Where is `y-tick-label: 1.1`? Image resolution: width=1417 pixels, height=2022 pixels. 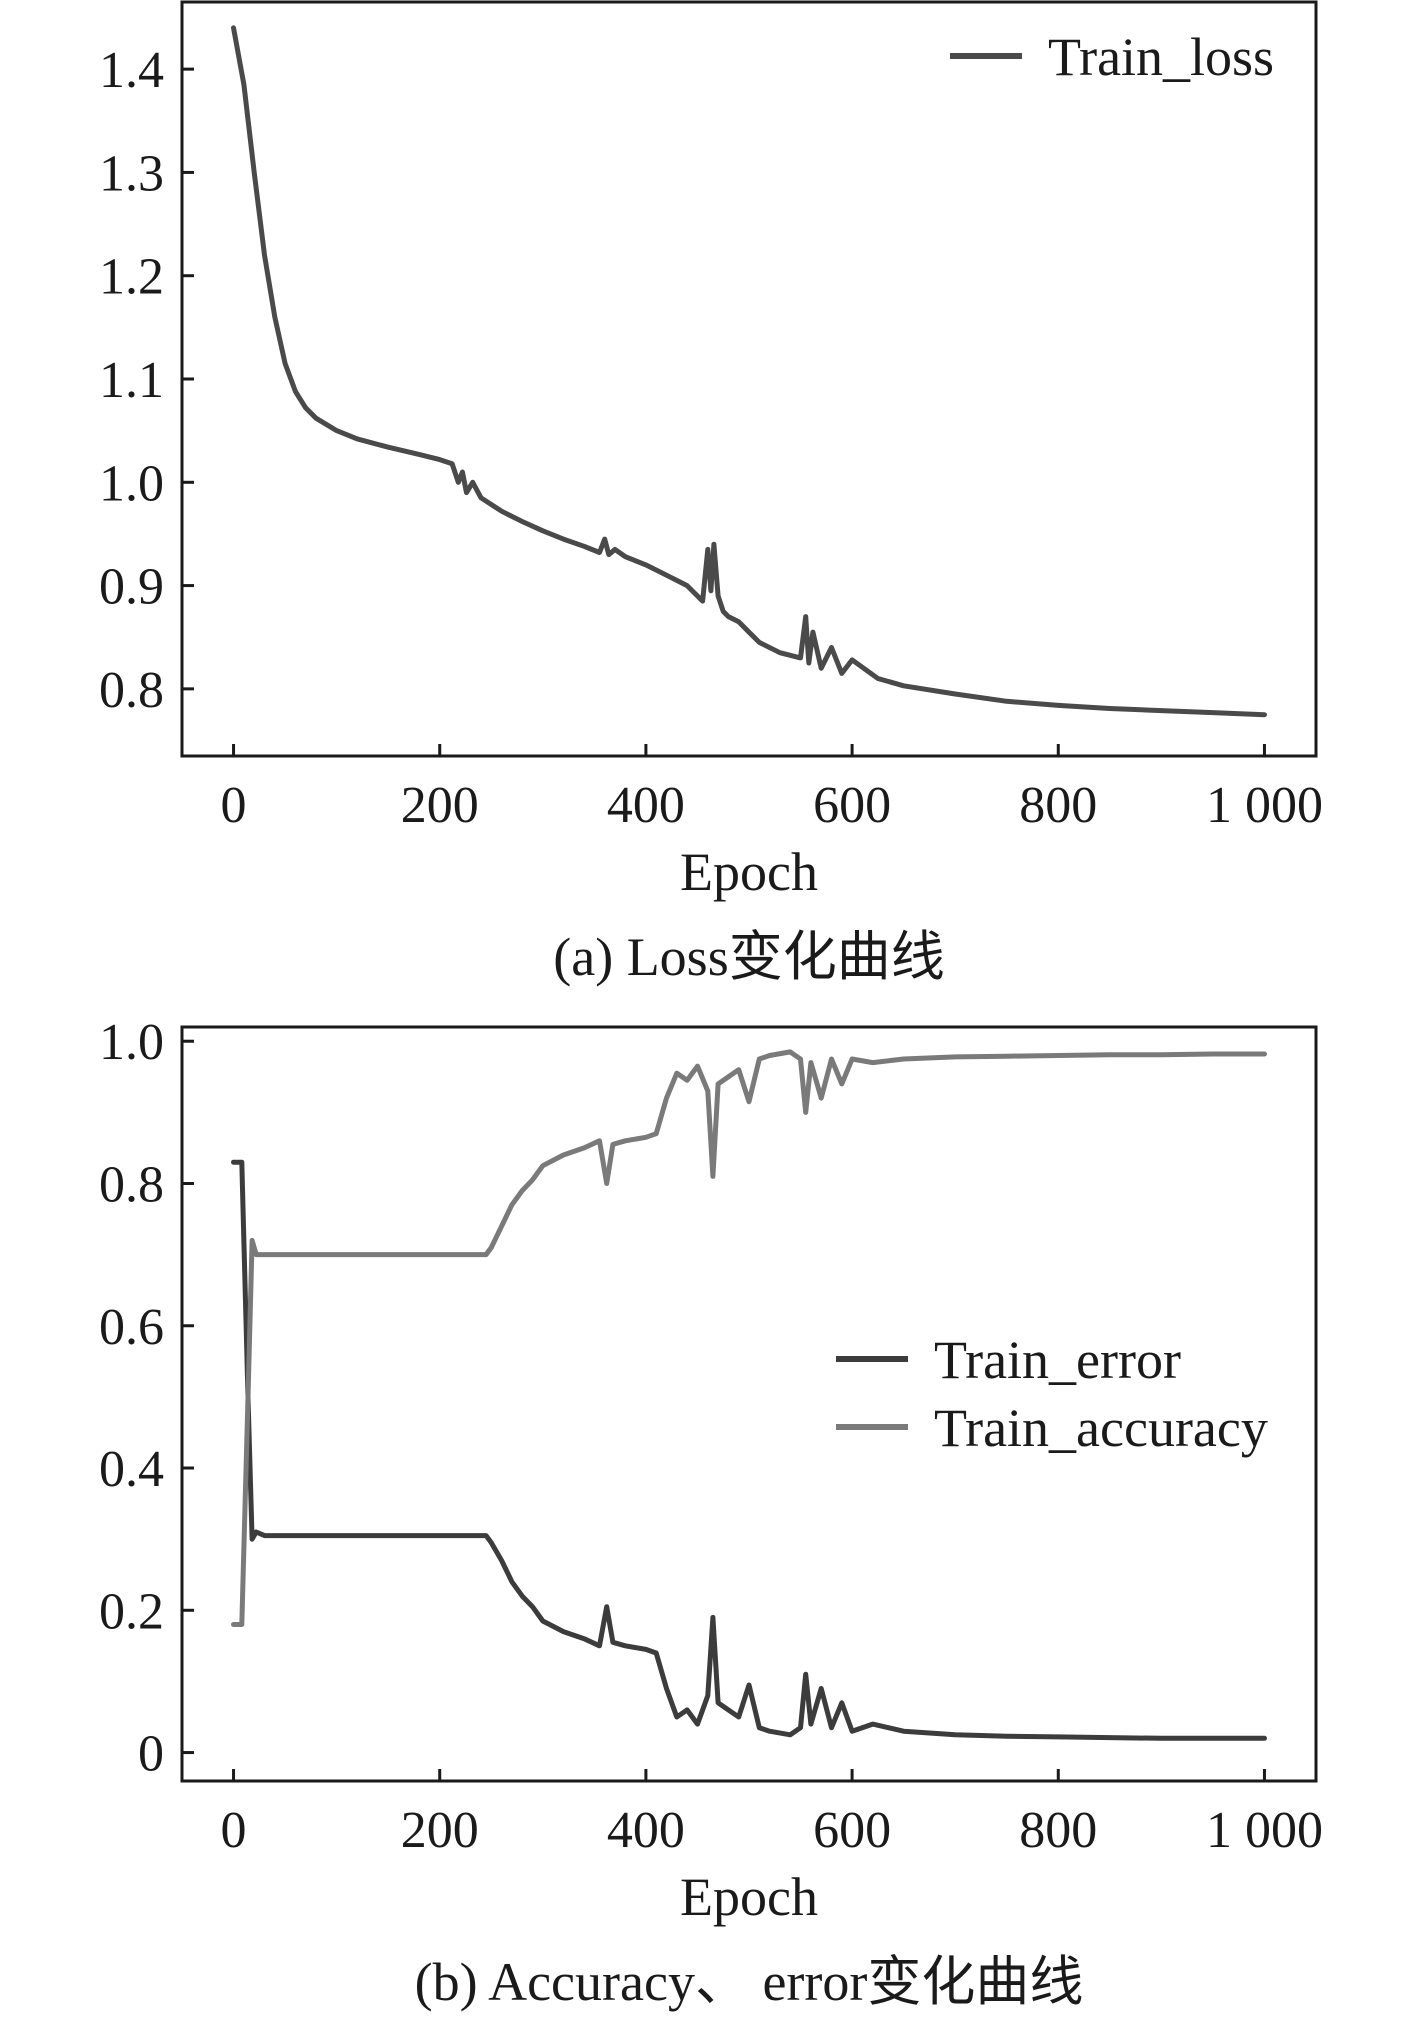 y-tick-label: 1.1 is located at coordinates (131, 380).